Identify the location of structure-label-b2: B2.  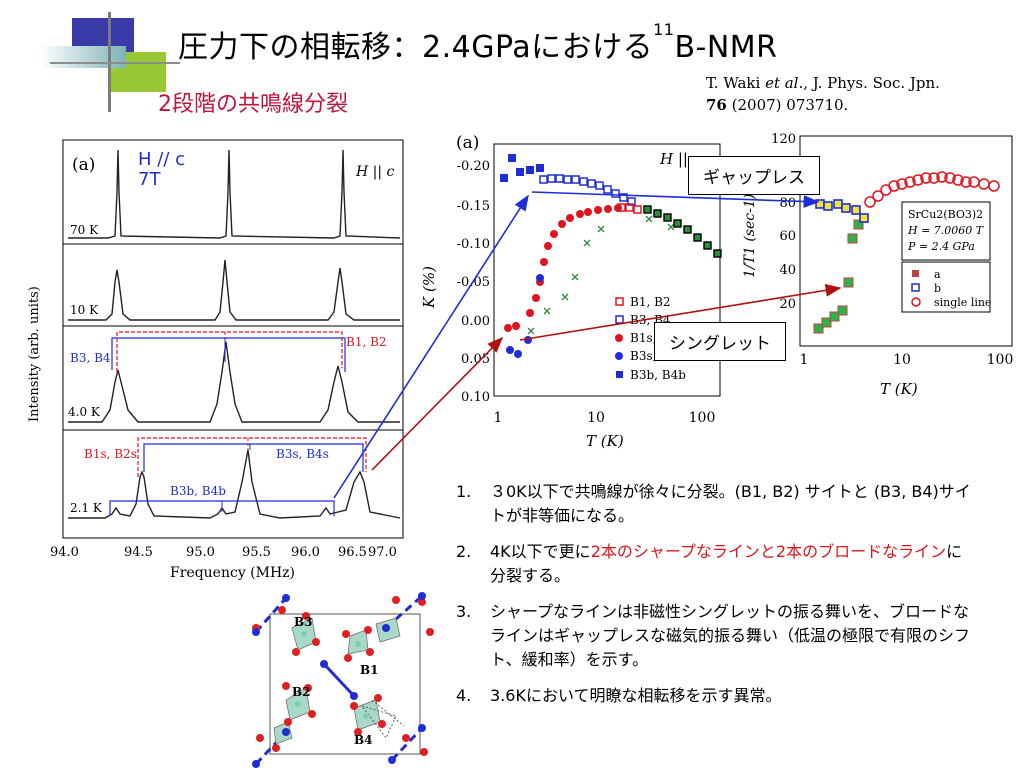
(301, 692).